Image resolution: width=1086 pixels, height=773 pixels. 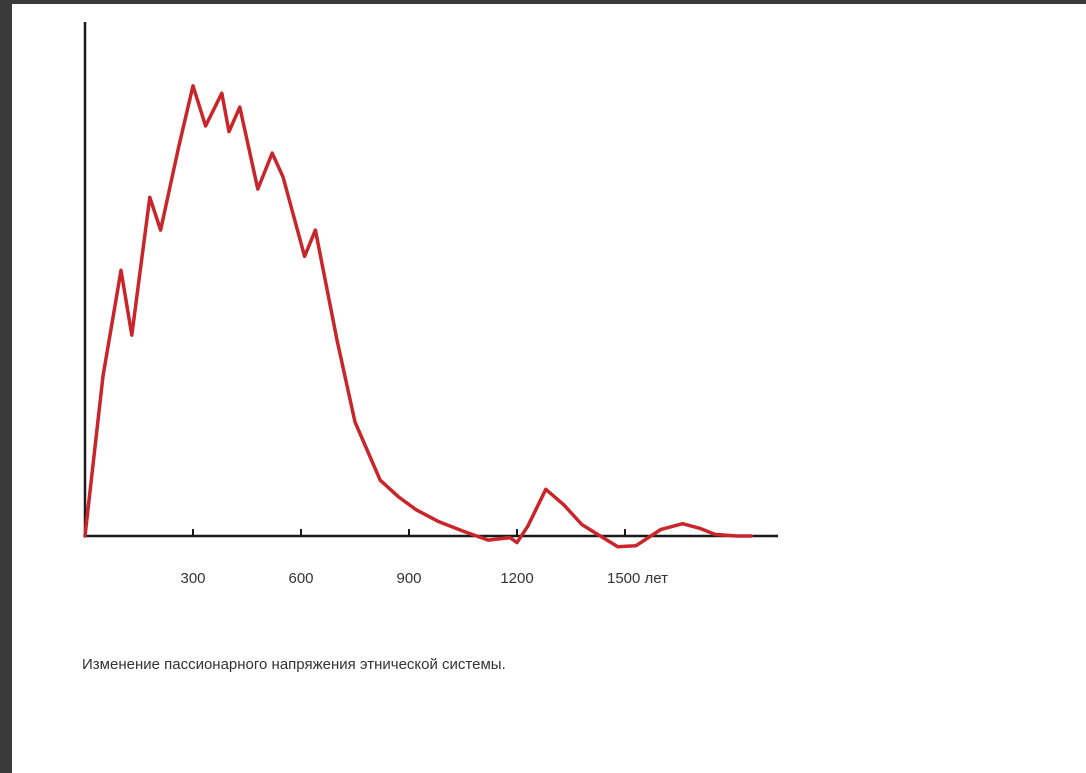 I want to click on x-axis-ticks, so click(x=409, y=532).